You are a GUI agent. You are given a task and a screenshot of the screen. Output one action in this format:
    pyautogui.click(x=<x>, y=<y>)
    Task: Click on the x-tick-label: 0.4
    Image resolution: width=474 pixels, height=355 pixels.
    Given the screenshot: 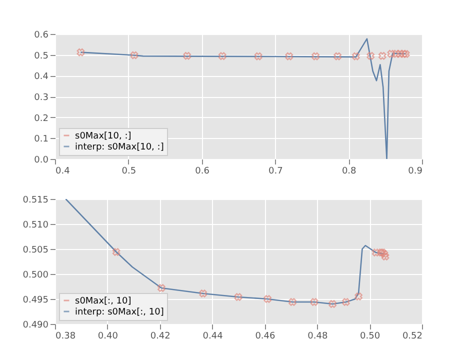 What is the action you would take?
    pyautogui.click(x=63, y=171)
    